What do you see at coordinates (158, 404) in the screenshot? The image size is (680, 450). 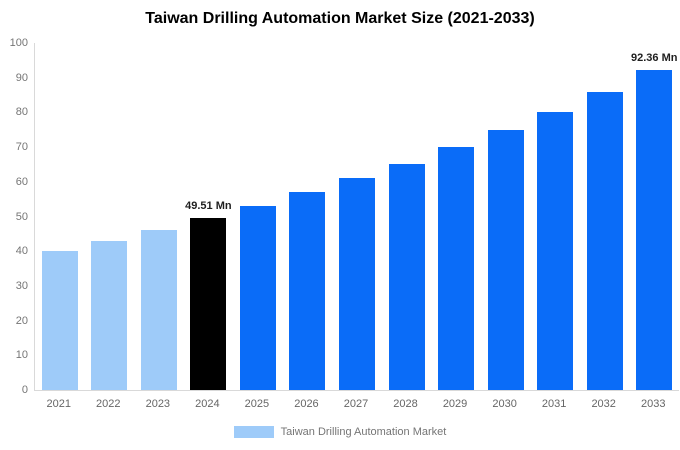 I see `x-tick-2023: 2023` at bounding box center [158, 404].